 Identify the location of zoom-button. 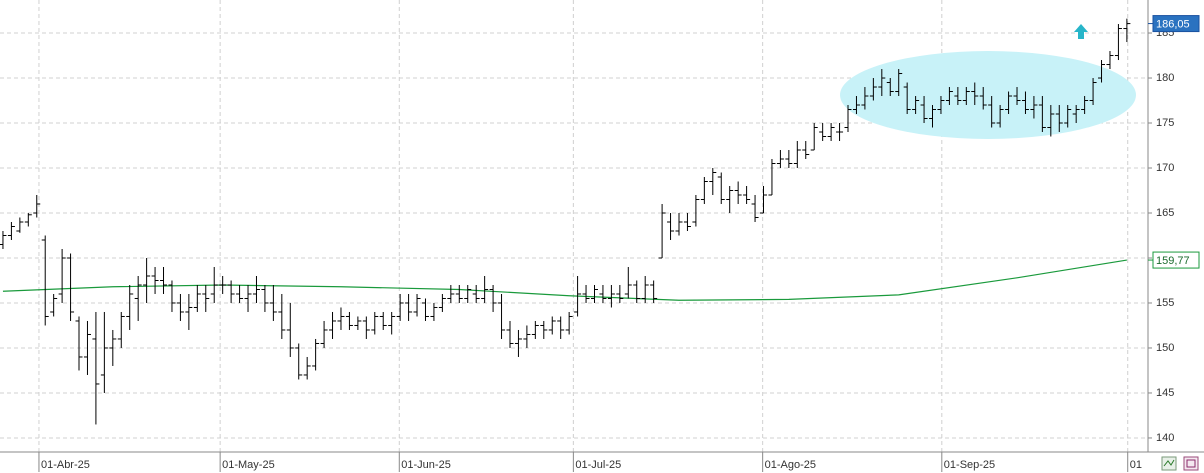
(1169, 463).